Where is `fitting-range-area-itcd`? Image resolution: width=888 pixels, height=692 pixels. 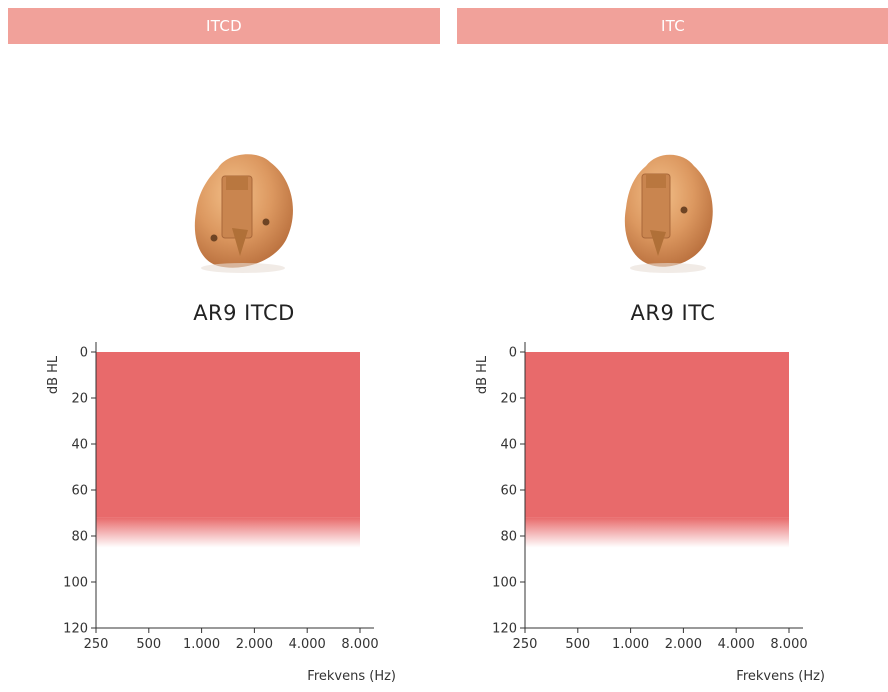
fitting-range-area-itcd is located at coordinates (228, 435).